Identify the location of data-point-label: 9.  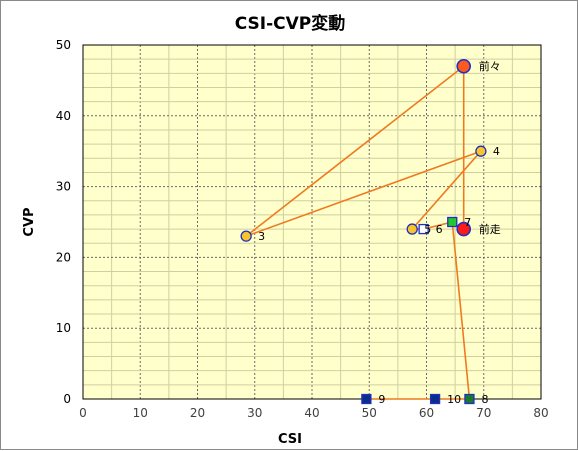
(381, 399).